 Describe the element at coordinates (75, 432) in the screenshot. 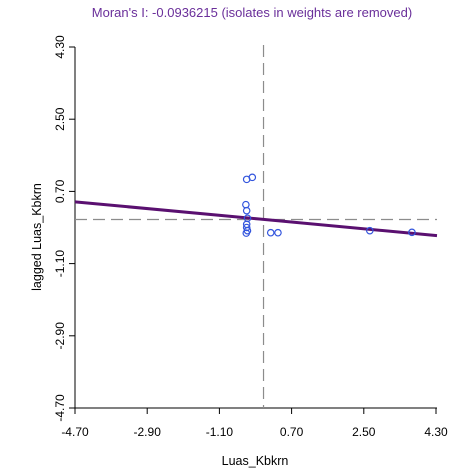

I see `x-tick-label: -4.70` at that location.